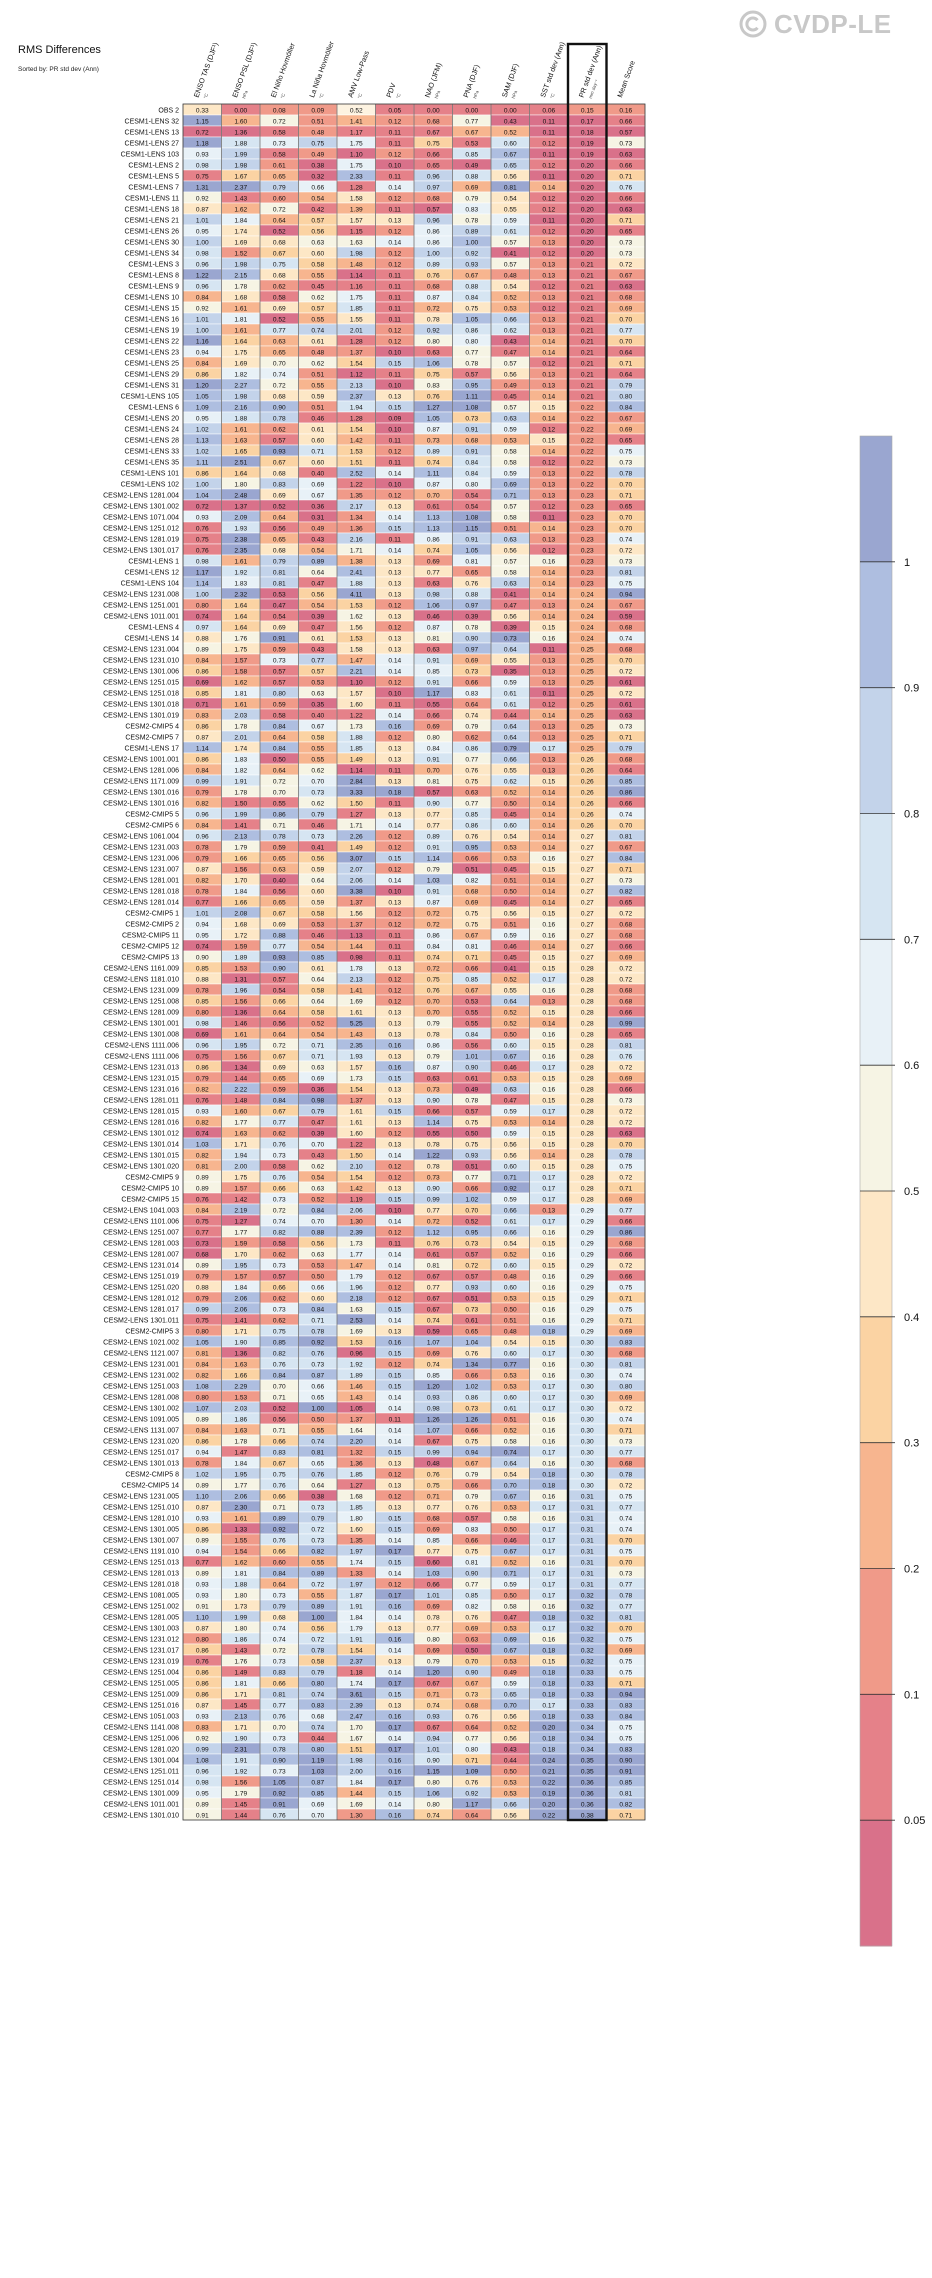 The width and height of the screenshot is (932, 2278). What do you see at coordinates (317, 1298) in the screenshot?
I see `cell-value: 0.60` at bounding box center [317, 1298].